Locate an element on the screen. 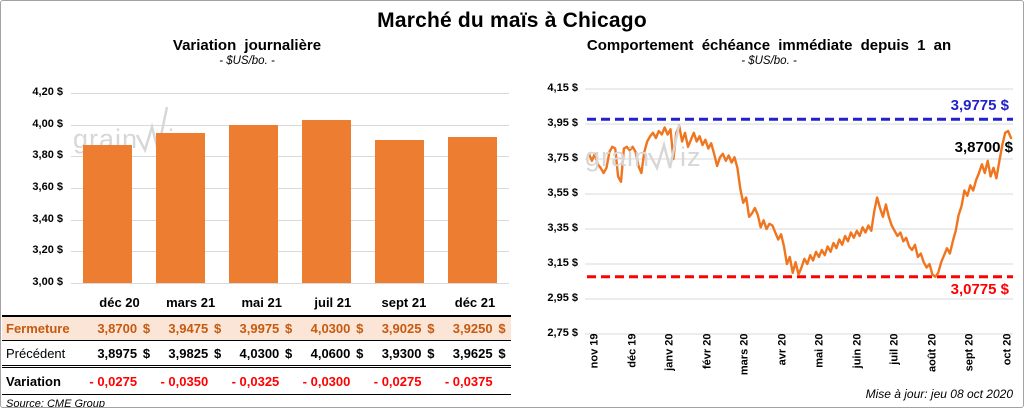  price-value: 3,9975 is located at coordinates (259, 328).